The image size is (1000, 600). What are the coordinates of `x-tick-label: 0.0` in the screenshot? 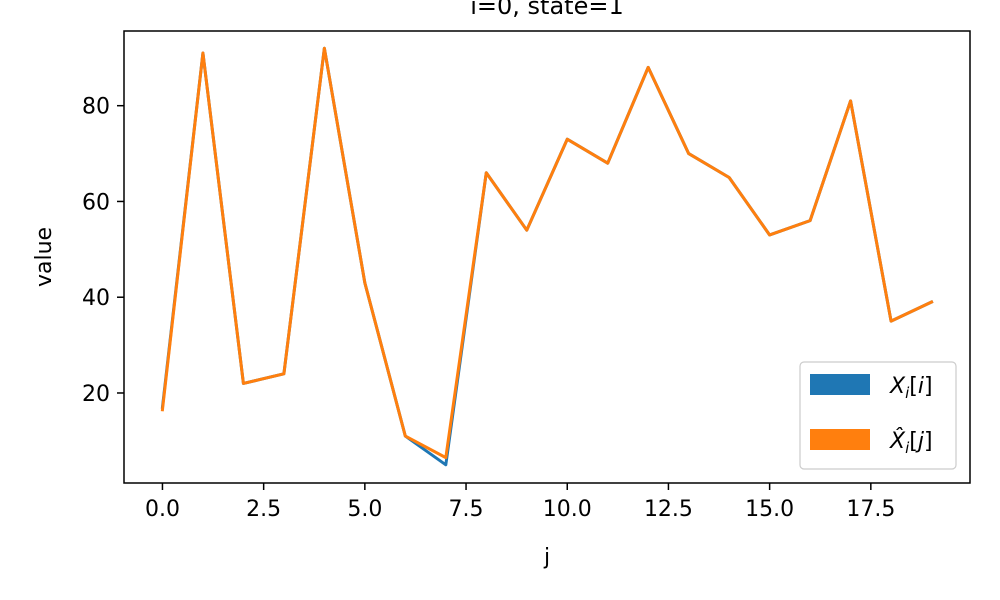 It's located at (162, 509).